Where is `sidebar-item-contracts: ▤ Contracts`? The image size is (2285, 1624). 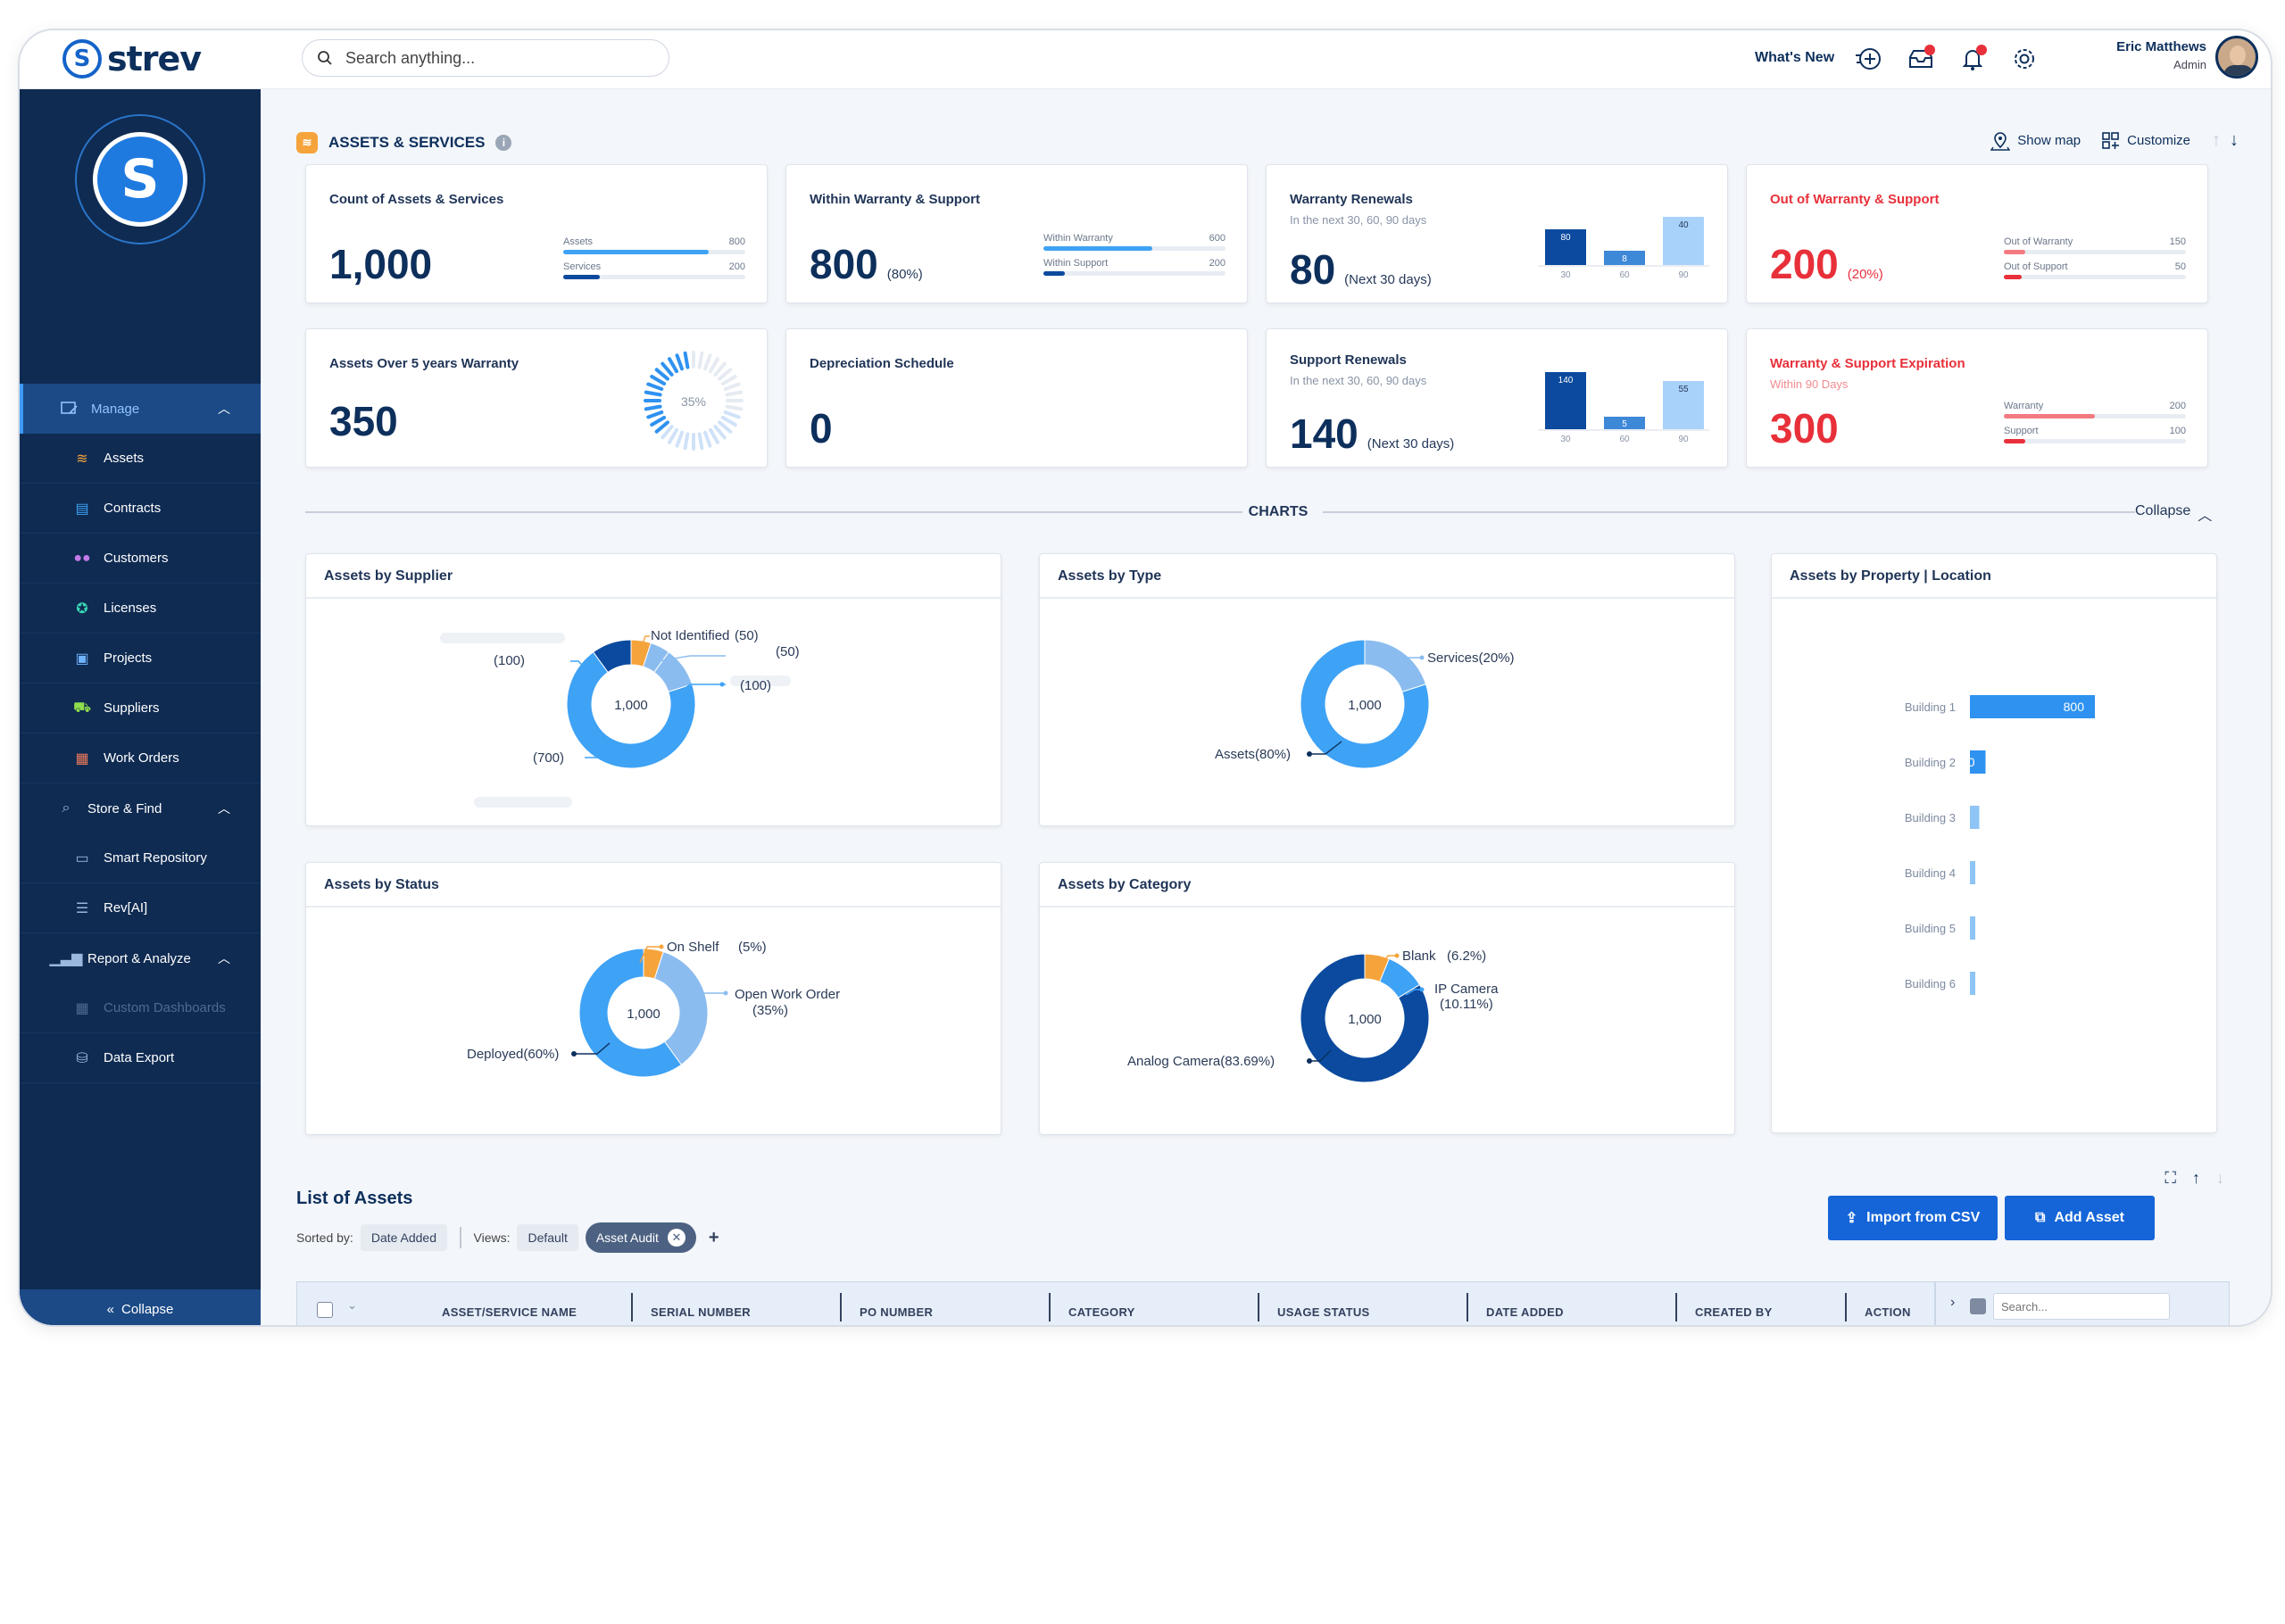
sidebar-item-contracts: ▤ Contracts is located at coordinates (140, 509).